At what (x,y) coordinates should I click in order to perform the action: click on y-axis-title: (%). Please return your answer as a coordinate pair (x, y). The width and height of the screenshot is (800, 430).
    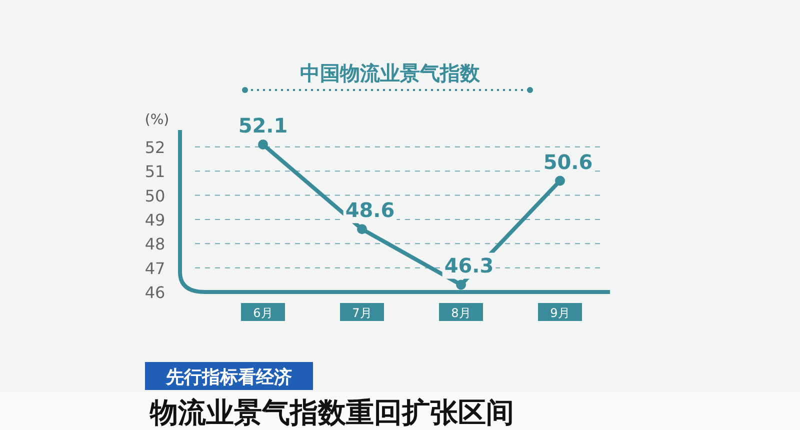
    Looking at the image, I should click on (157, 120).